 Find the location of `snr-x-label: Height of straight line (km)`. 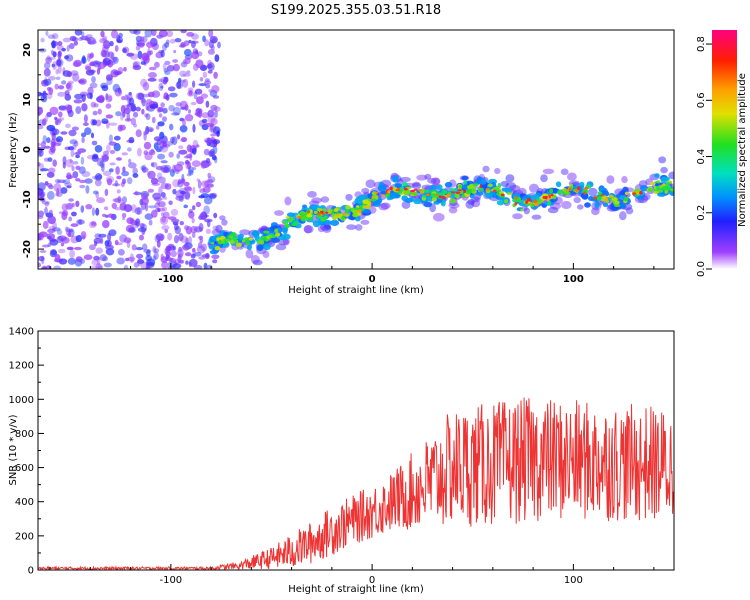

snr-x-label: Height of straight line (km) is located at coordinates (356, 589).